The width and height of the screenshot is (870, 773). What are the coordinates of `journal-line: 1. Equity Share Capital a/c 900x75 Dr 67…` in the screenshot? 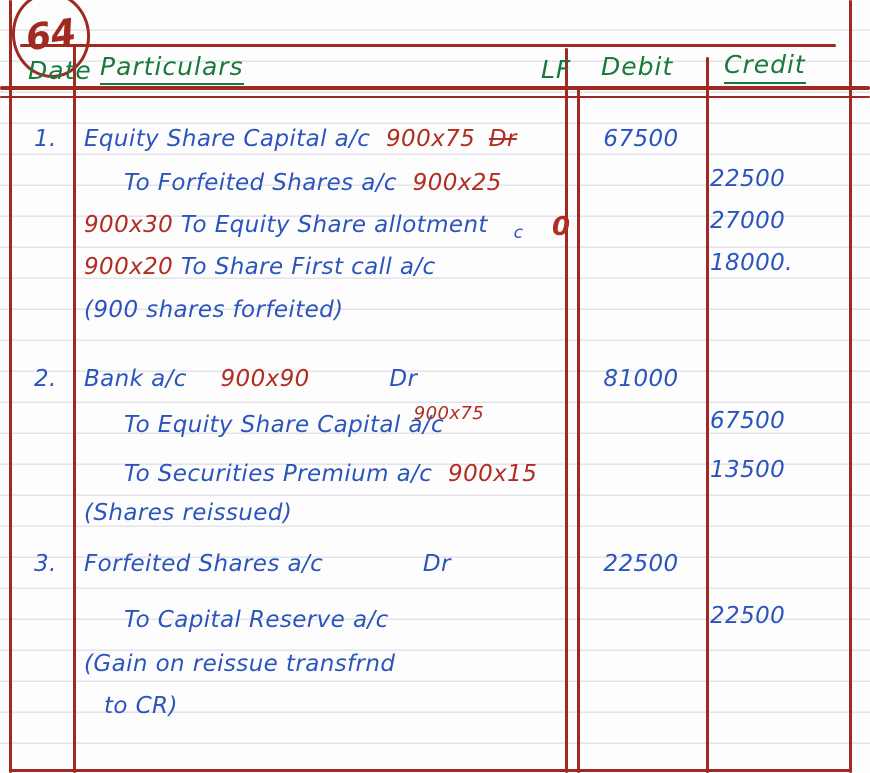 It's located at (435, 147).